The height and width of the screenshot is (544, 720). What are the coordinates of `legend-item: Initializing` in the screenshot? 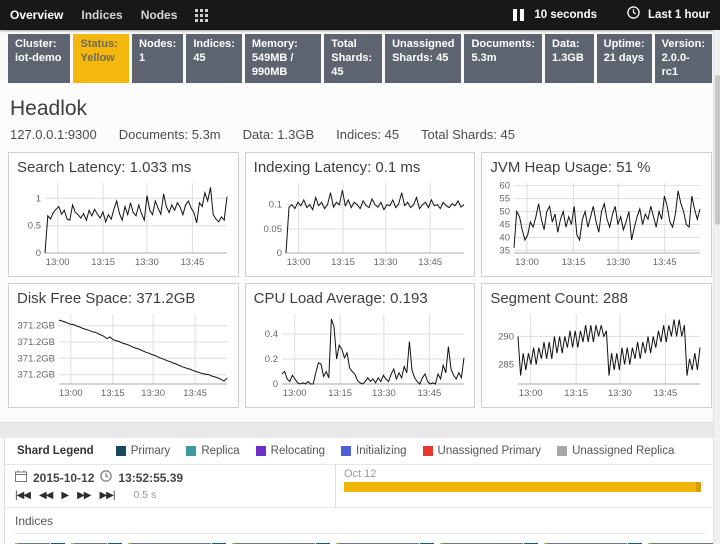 It's located at (374, 451).